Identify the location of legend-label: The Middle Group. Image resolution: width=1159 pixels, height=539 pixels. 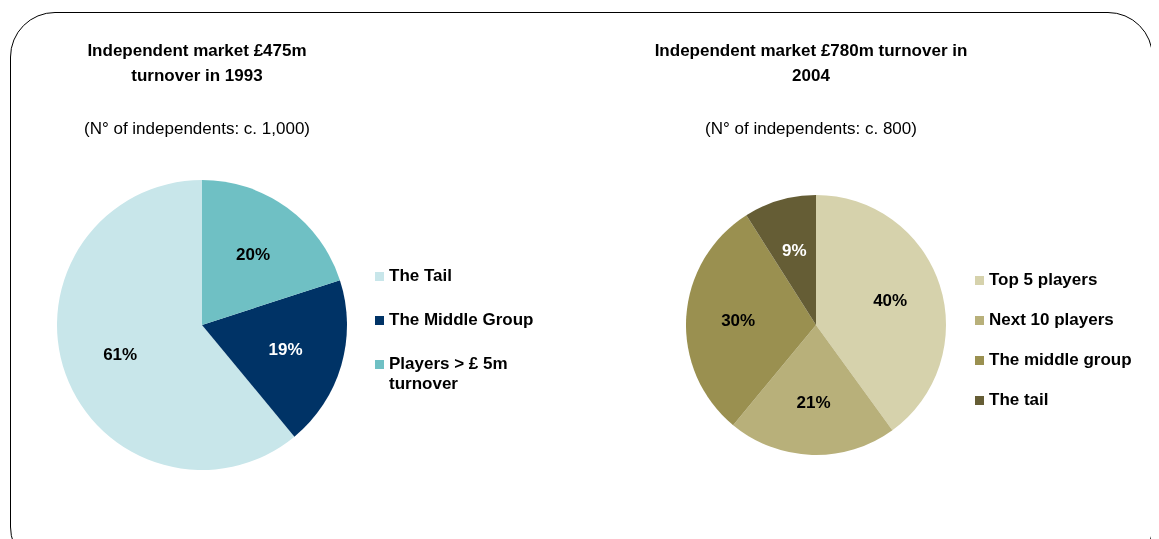
(461, 320).